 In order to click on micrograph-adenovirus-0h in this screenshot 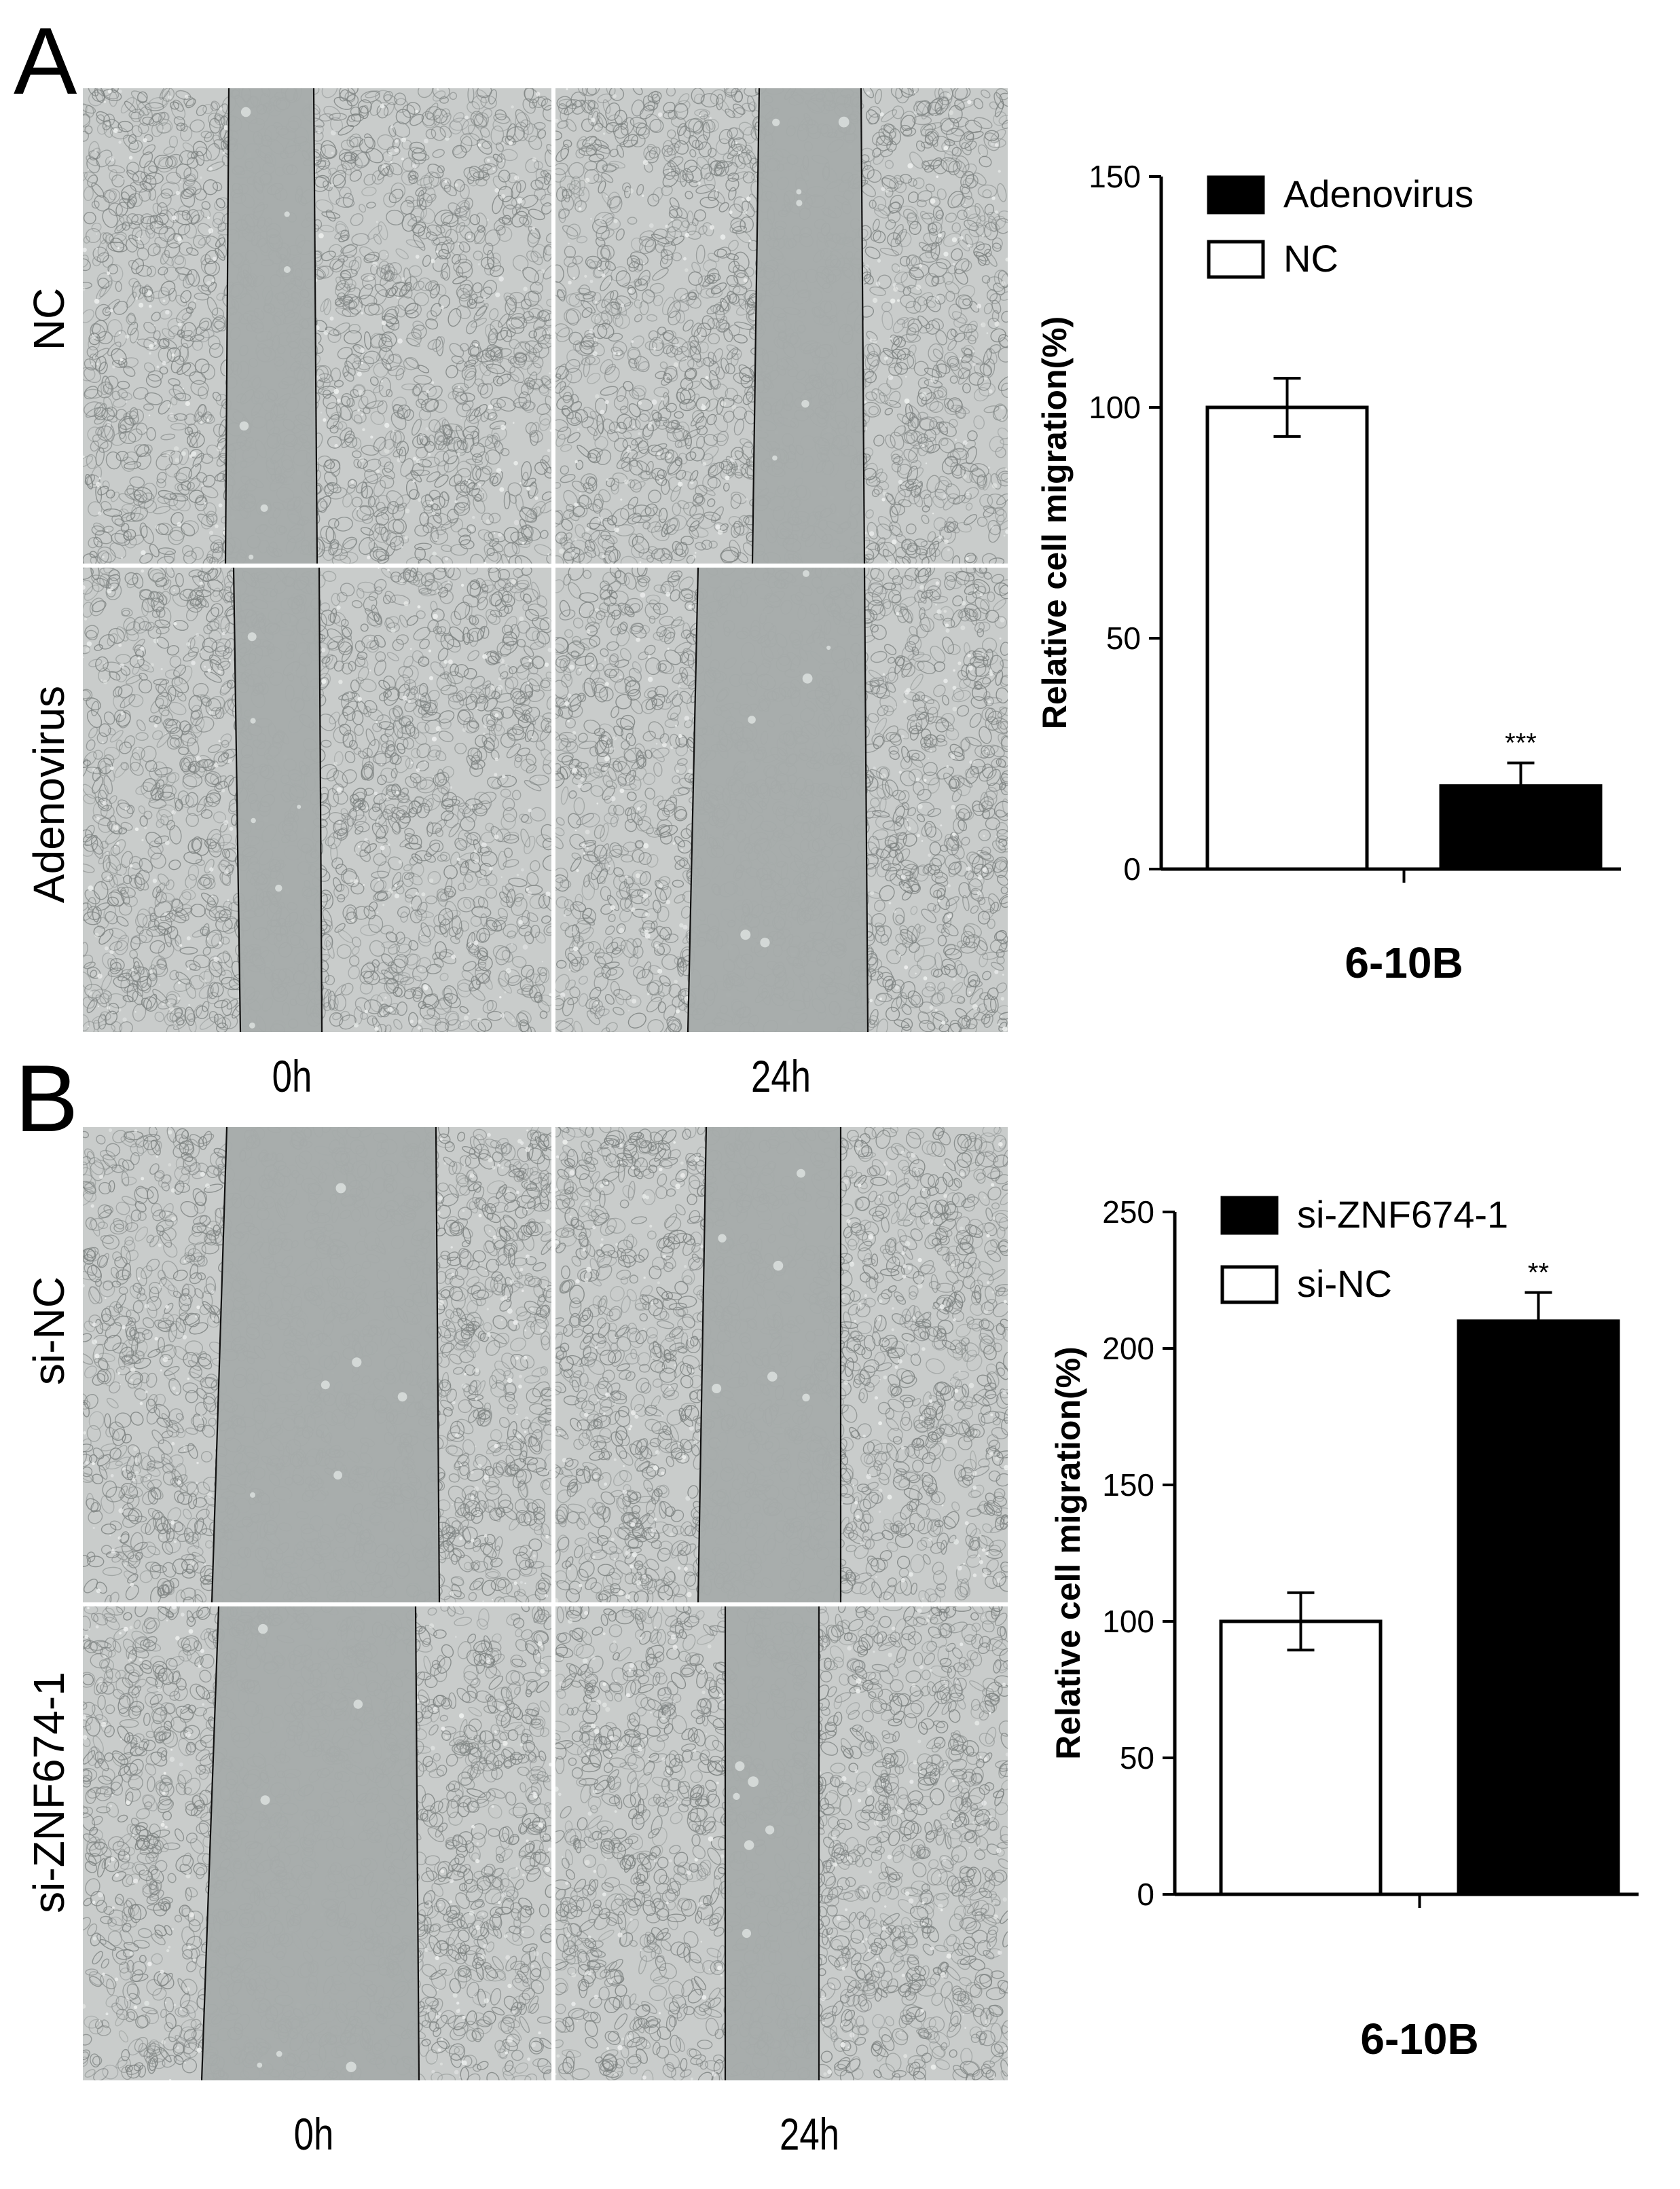, I will do `click(317, 800)`.